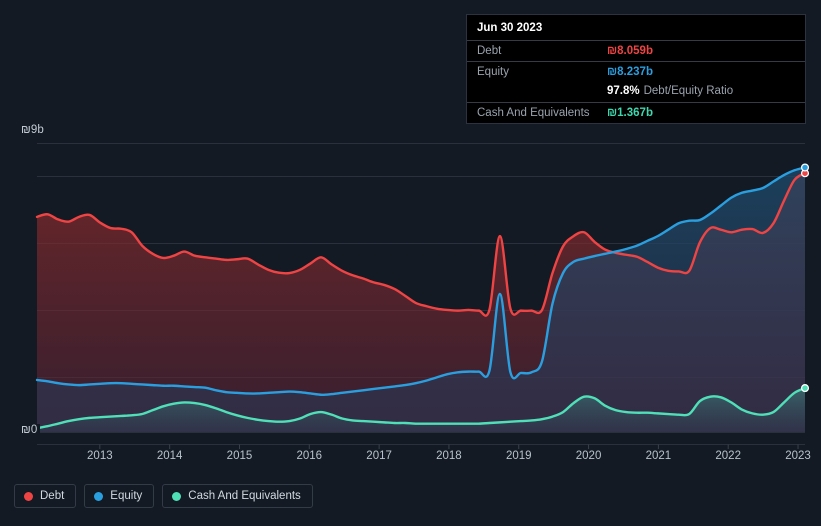 This screenshot has width=821, height=526. What do you see at coordinates (518, 456) in the screenshot?
I see `x-tick-label-2019: 2019` at bounding box center [518, 456].